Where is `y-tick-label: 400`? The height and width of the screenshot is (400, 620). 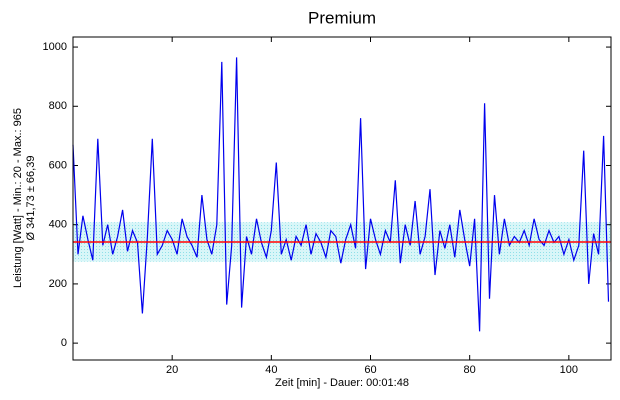
y-tick-label: 400 is located at coordinates (58, 225).